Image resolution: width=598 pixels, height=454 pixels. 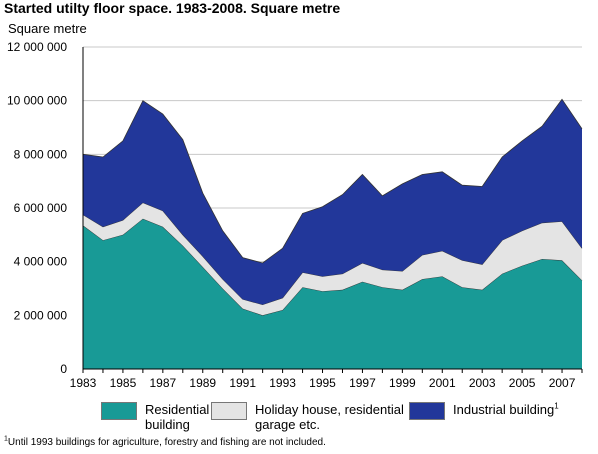 I want to click on x-tick-label: 1993, so click(x=282, y=383).